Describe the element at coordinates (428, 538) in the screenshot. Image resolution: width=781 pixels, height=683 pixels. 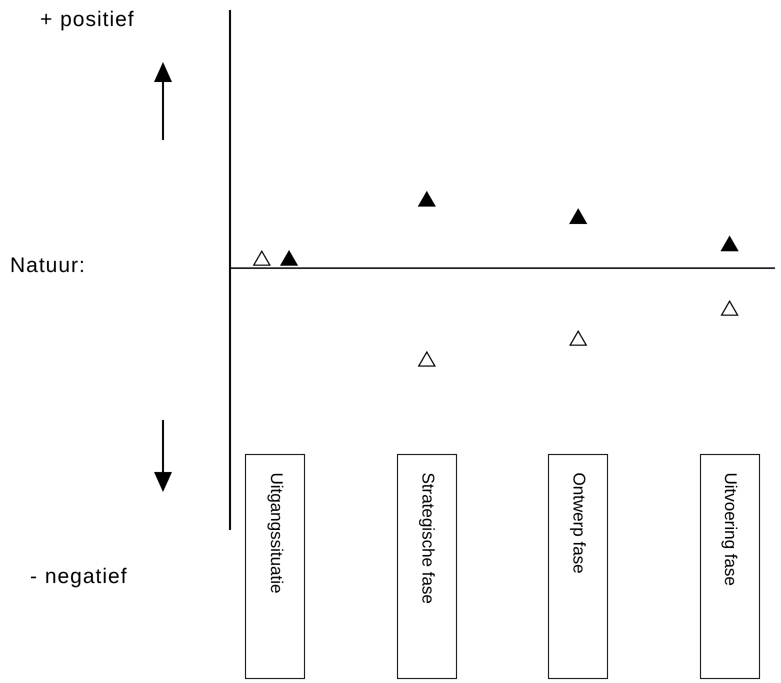
I see `x-tick-label: Strategische fase` at that location.